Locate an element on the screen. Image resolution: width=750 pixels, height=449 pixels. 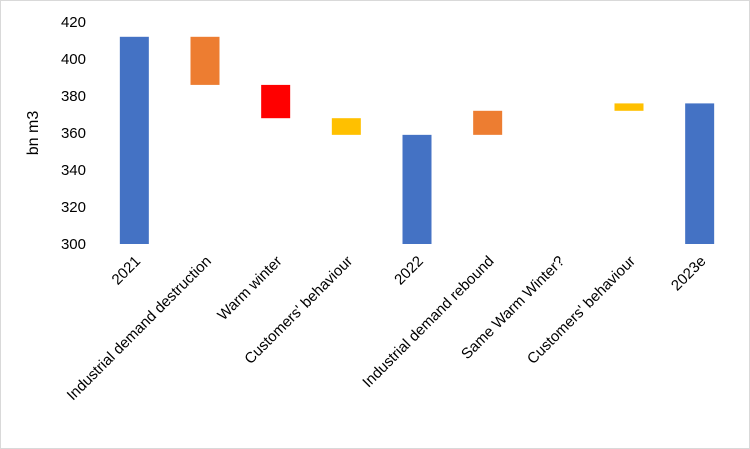
y-tick-label: 300 is located at coordinates (73, 244).